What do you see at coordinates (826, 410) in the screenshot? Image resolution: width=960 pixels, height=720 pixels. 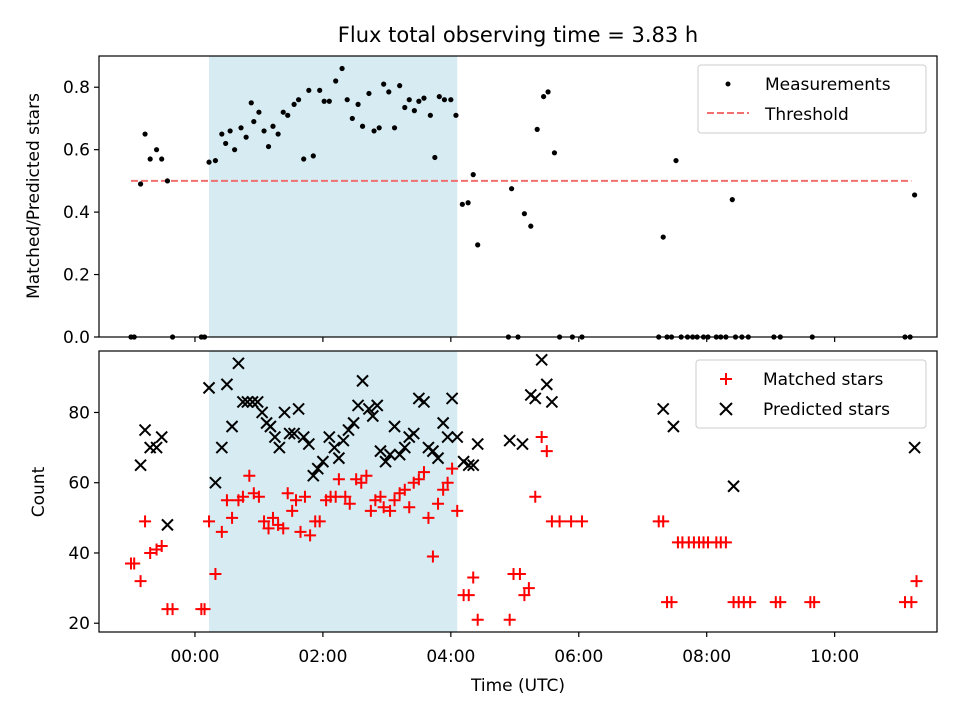 I see `predicted-stars-legend-label: Predicted stars` at bounding box center [826, 410].